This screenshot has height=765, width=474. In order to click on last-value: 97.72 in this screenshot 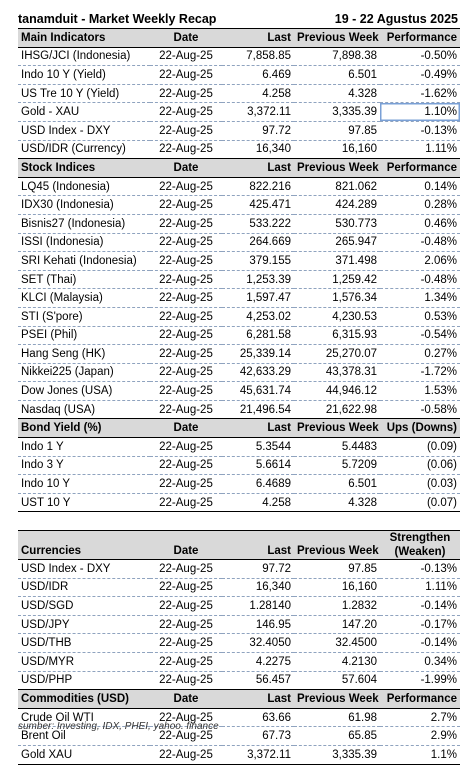, I will do `click(258, 569)`.